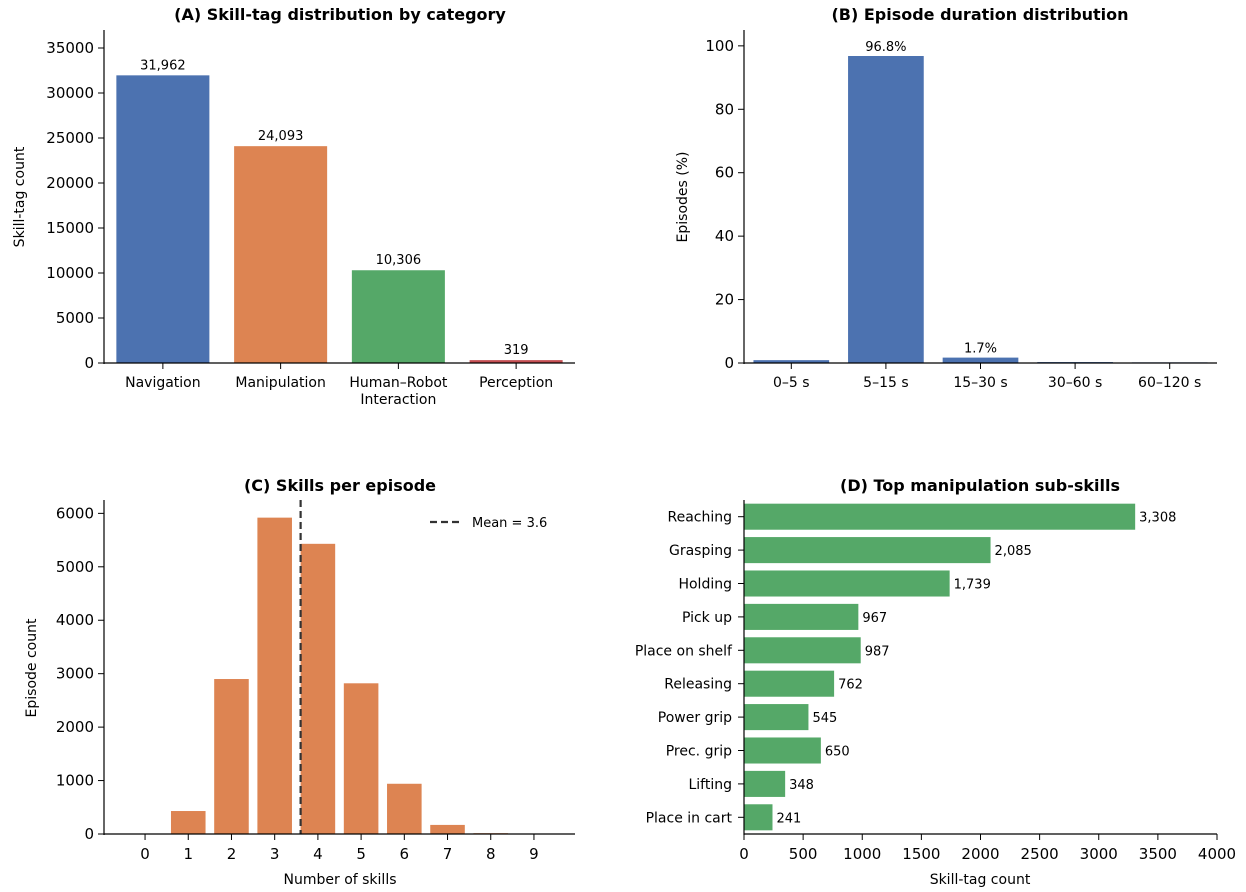 Image resolution: width=1246 pixels, height=892 pixels. I want to click on x-tick-label: 4, so click(318, 854).